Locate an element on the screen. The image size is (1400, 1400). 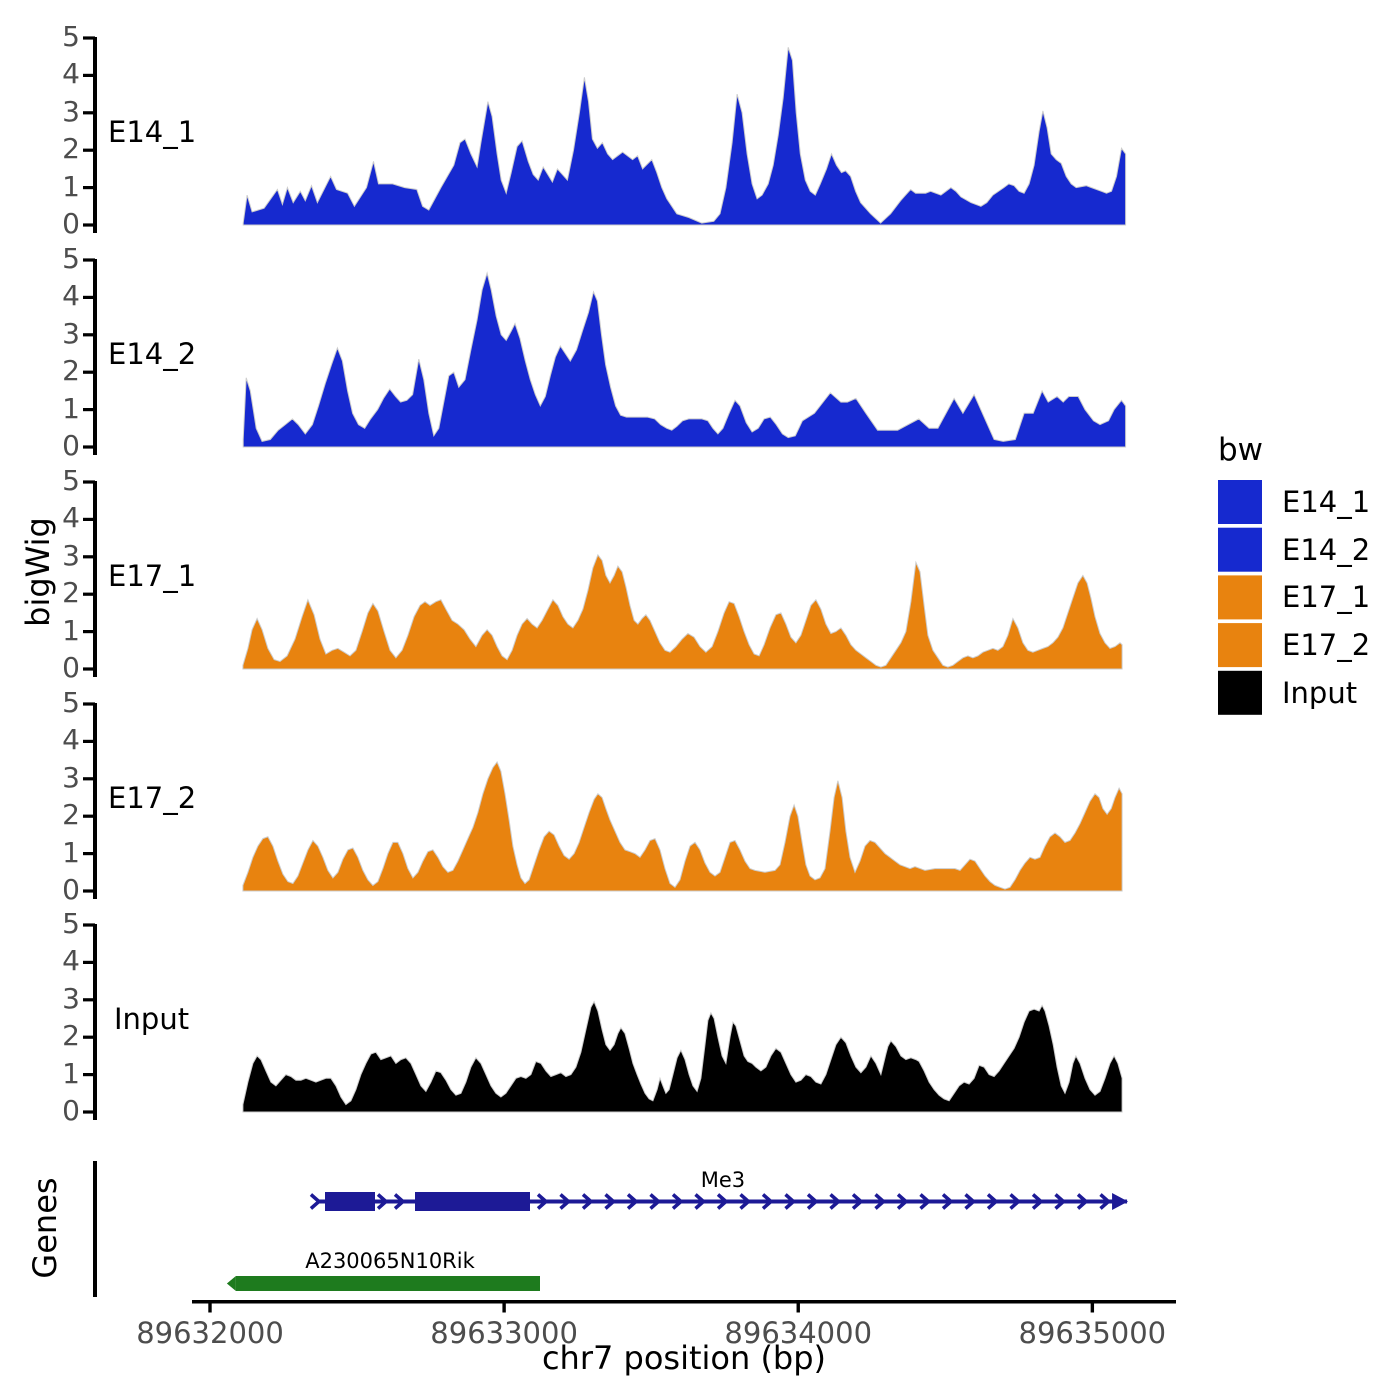
track-label-Input: Input is located at coordinates (152, 1019).